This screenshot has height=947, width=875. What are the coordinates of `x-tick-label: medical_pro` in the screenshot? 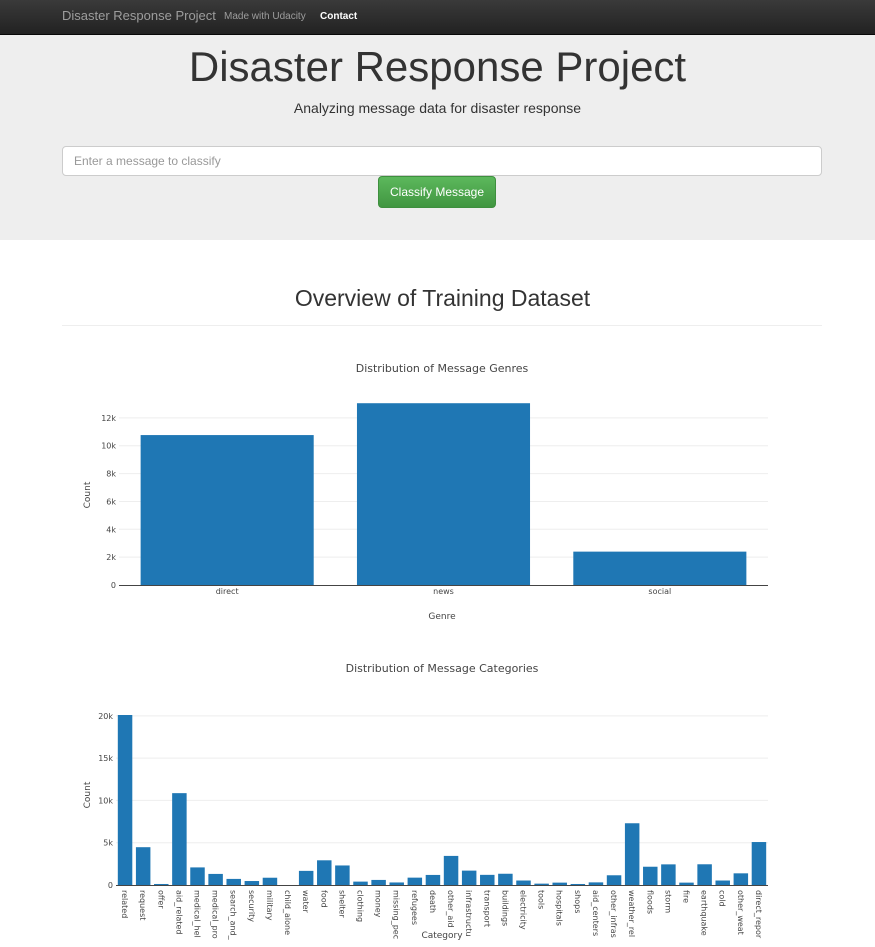 It's located at (215, 914).